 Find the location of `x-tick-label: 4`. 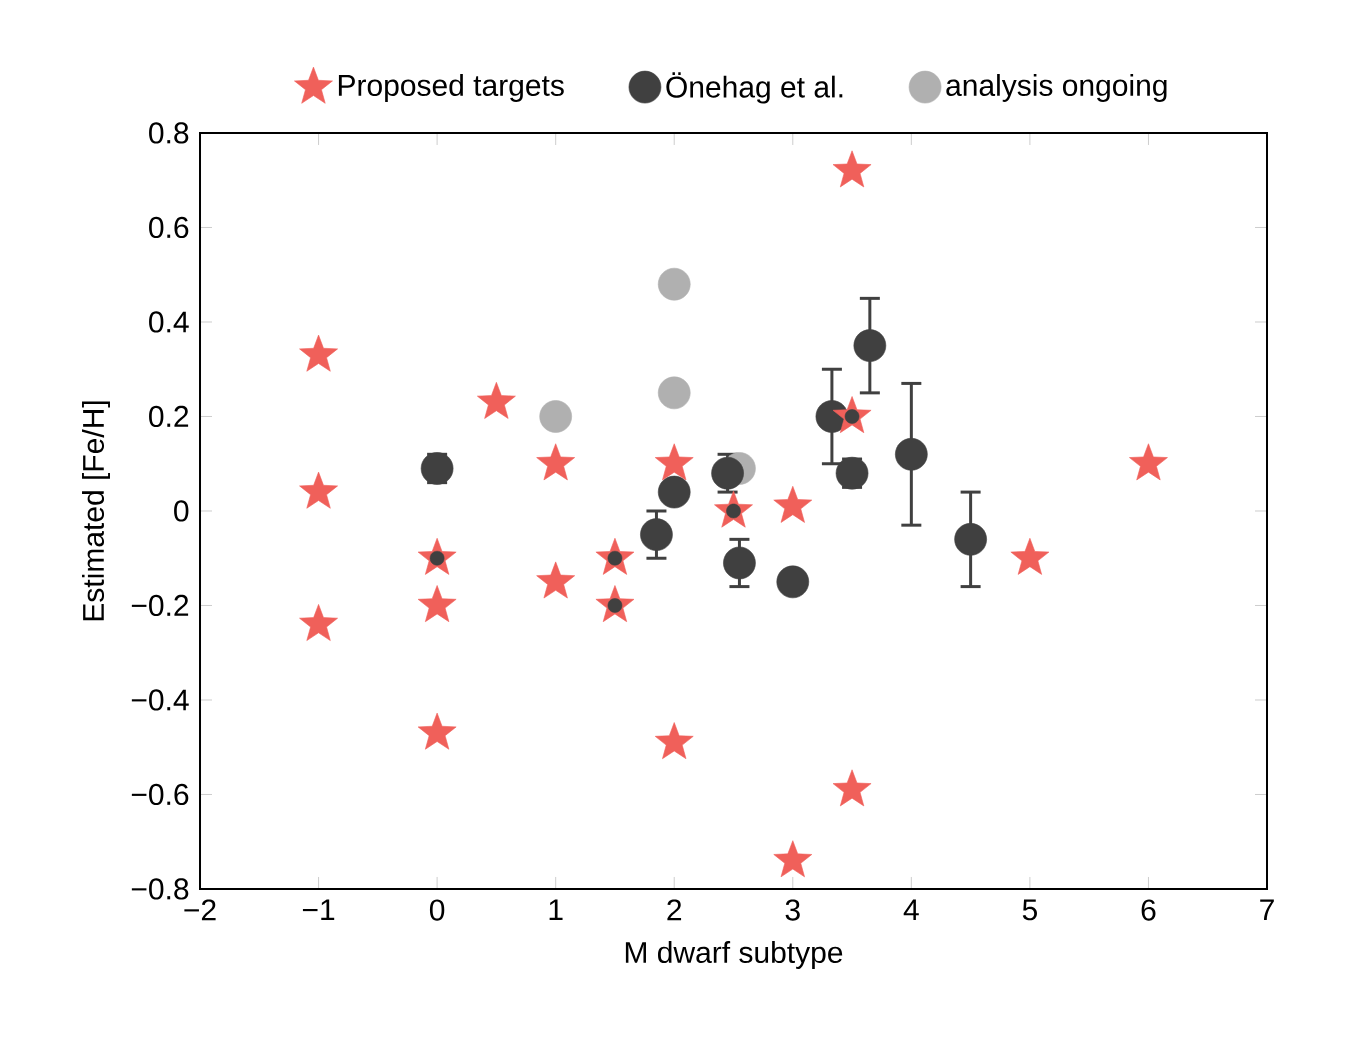

x-tick-label: 4 is located at coordinates (911, 910).